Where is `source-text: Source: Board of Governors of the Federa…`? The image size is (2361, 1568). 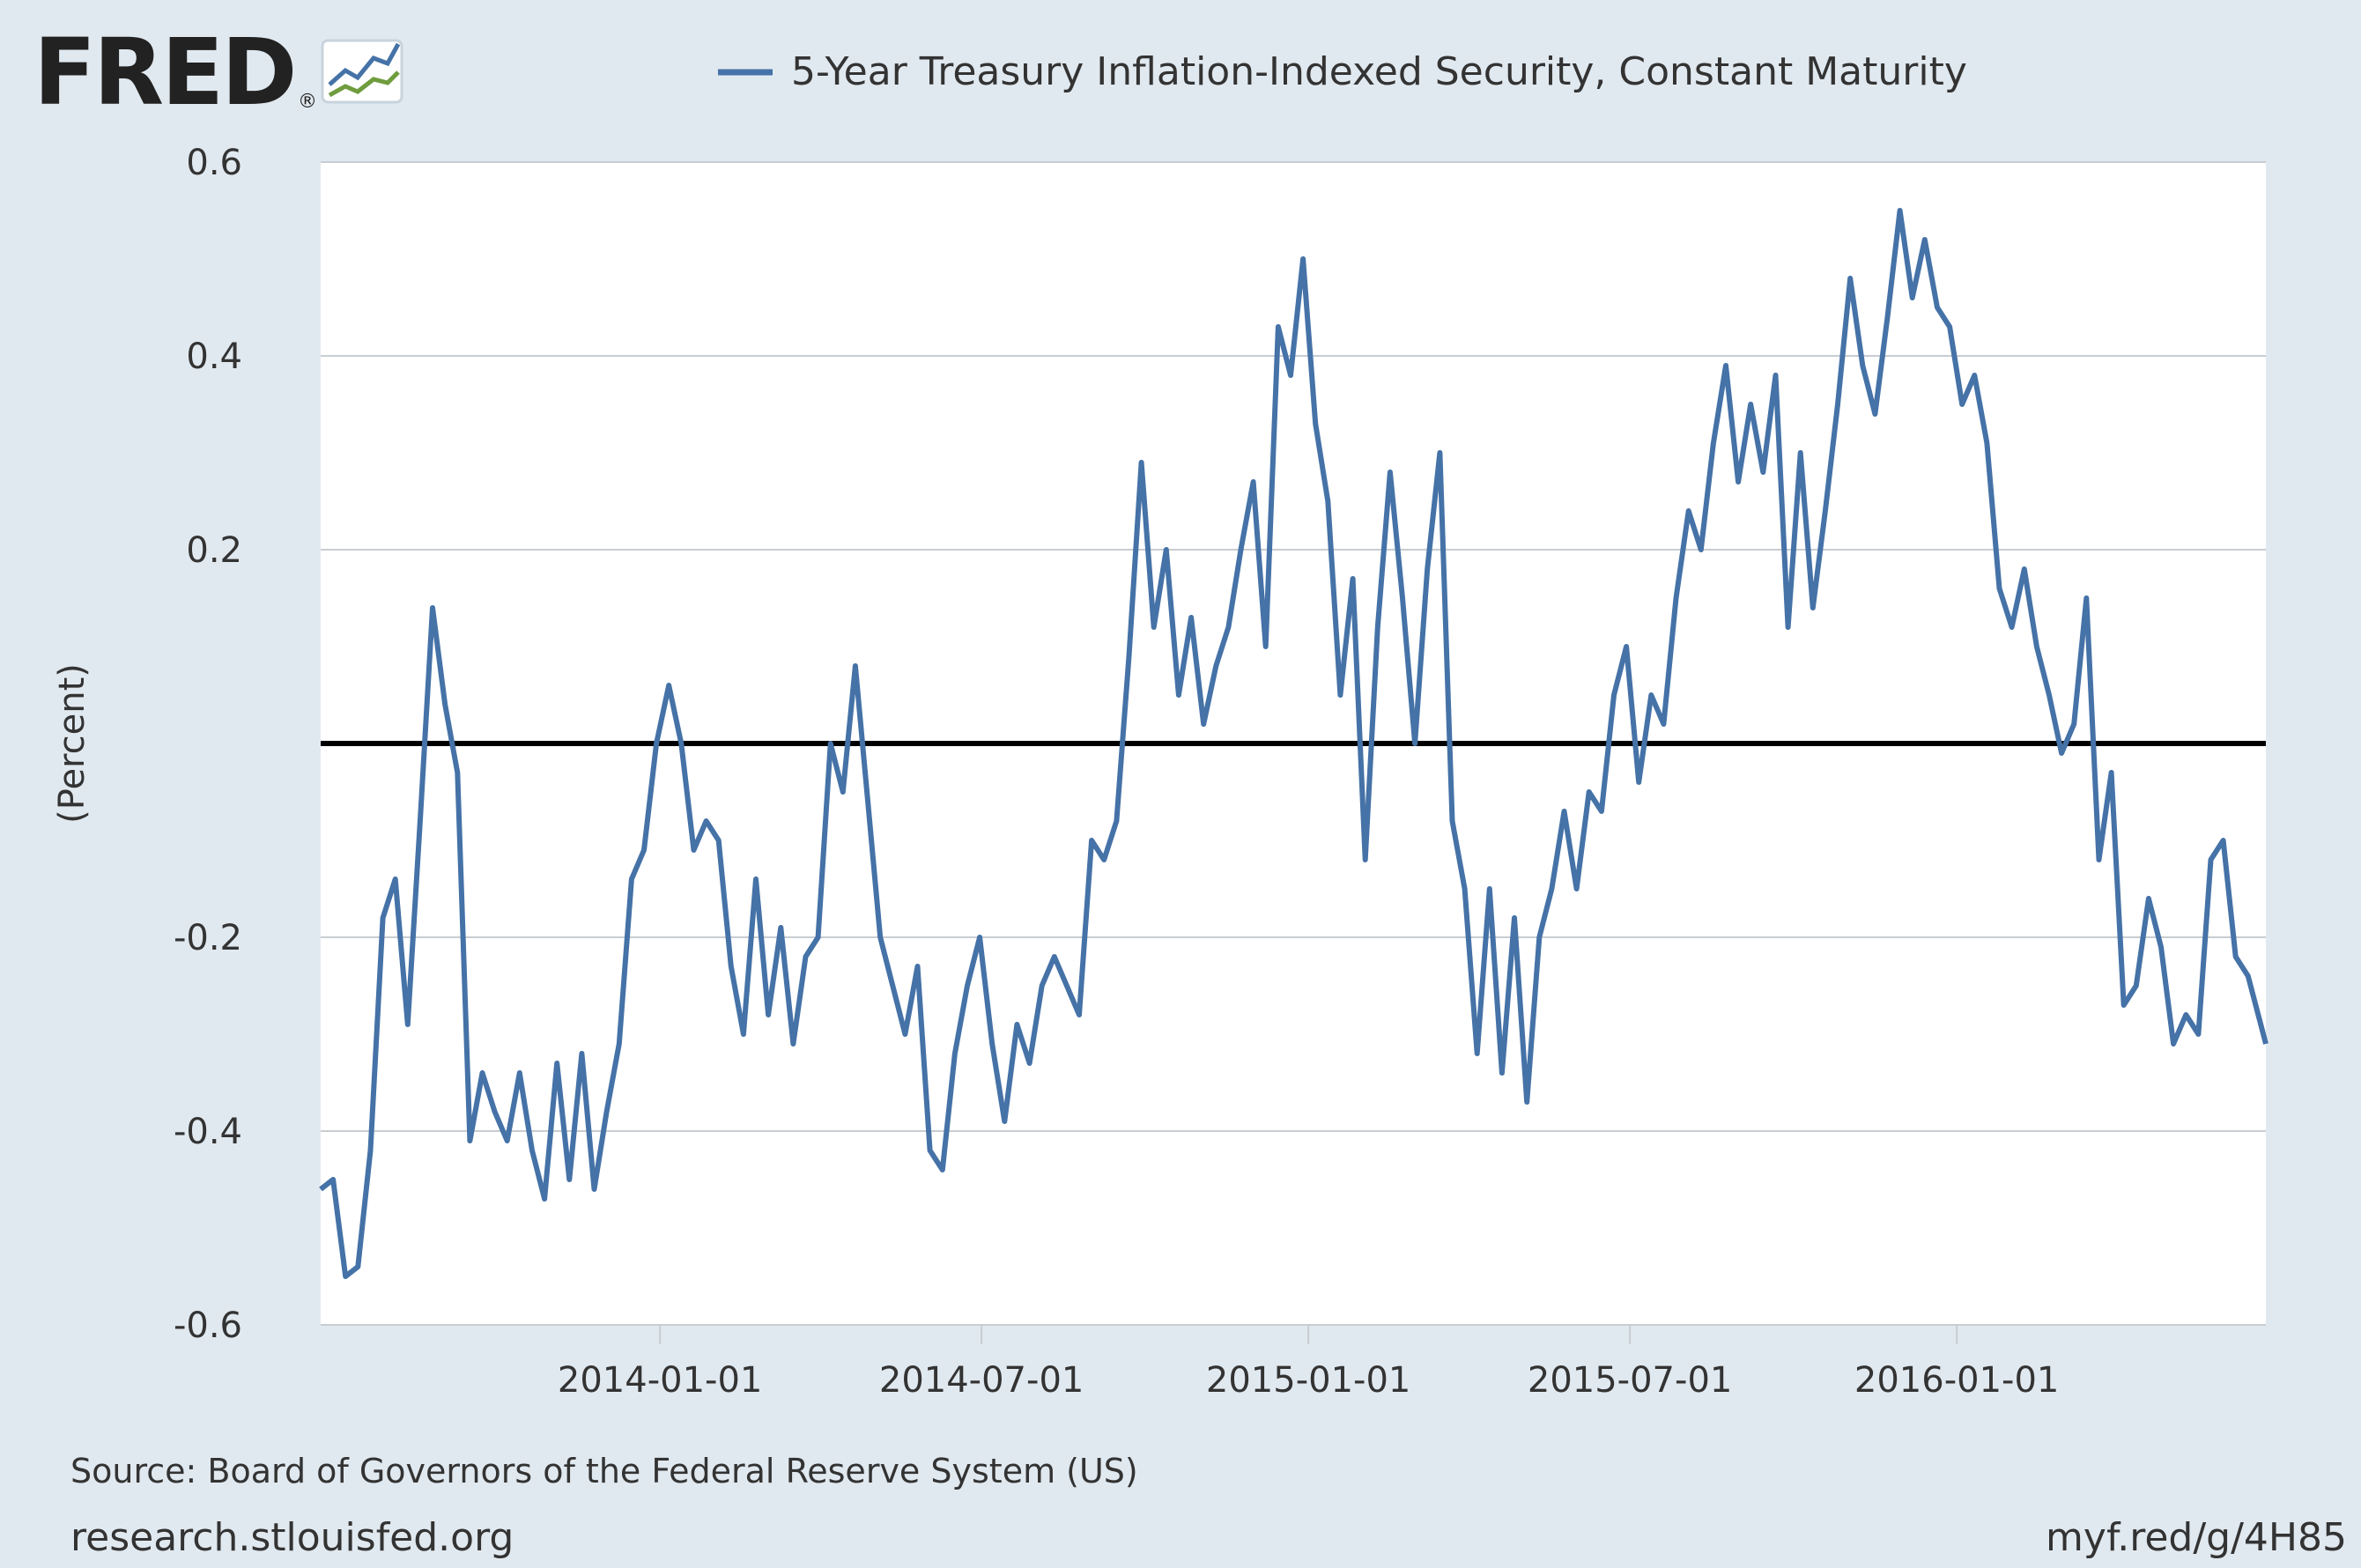
source-text: Source: Board of Governors of the Federa… is located at coordinates (604, 1471).